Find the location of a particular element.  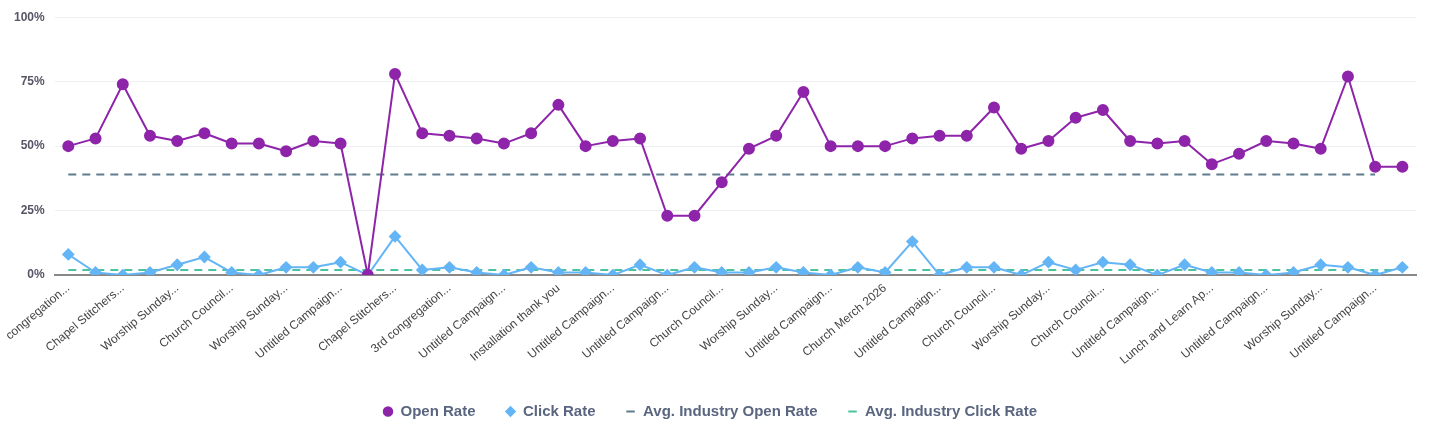

y-tick-label: 0% is located at coordinates (36, 274).